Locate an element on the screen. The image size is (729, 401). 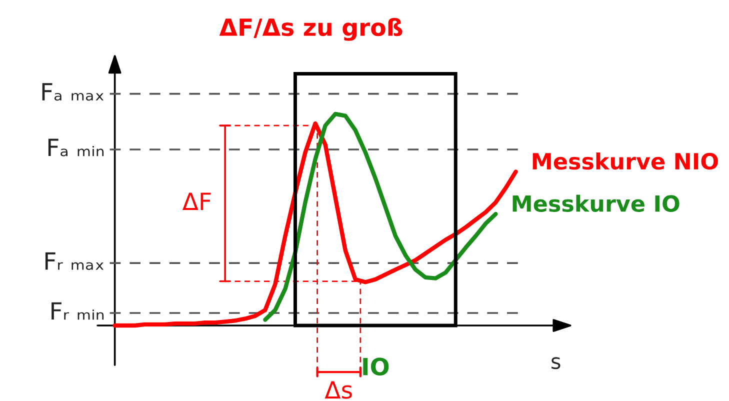
series-label: Messkurve NIO is located at coordinates (625, 161).